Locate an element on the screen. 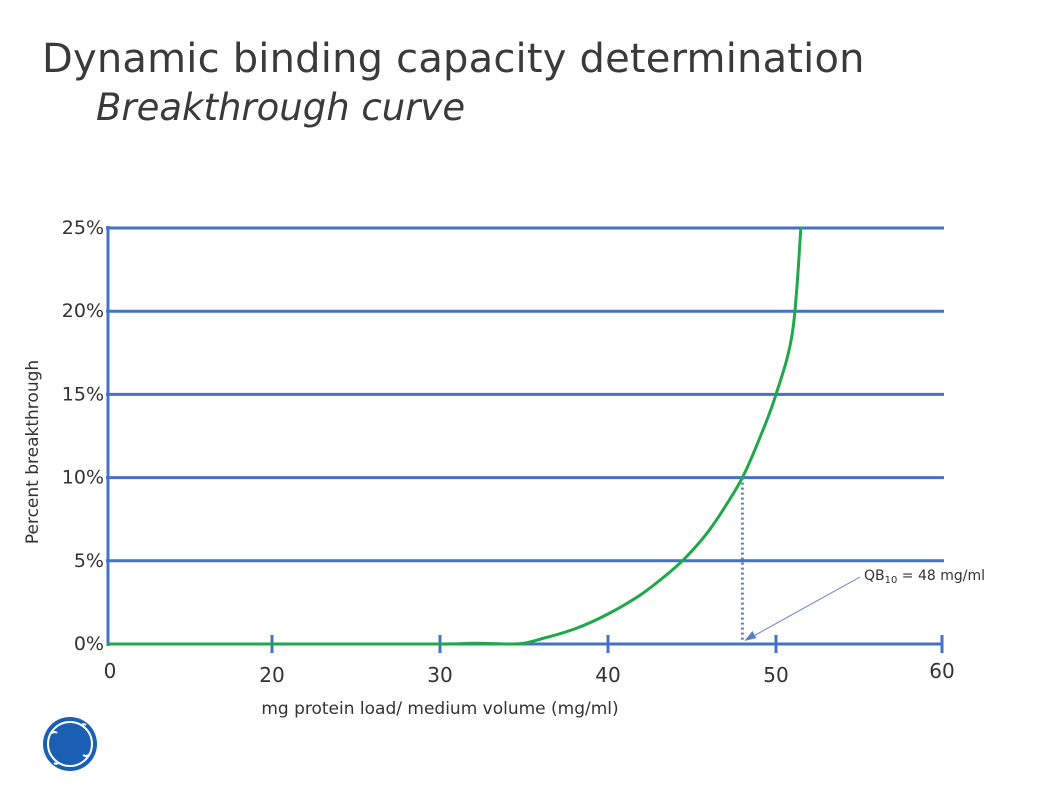 Image resolution: width=1052 pixels, height=790 pixels. y-tick-label: 5% is located at coordinates (89, 561).